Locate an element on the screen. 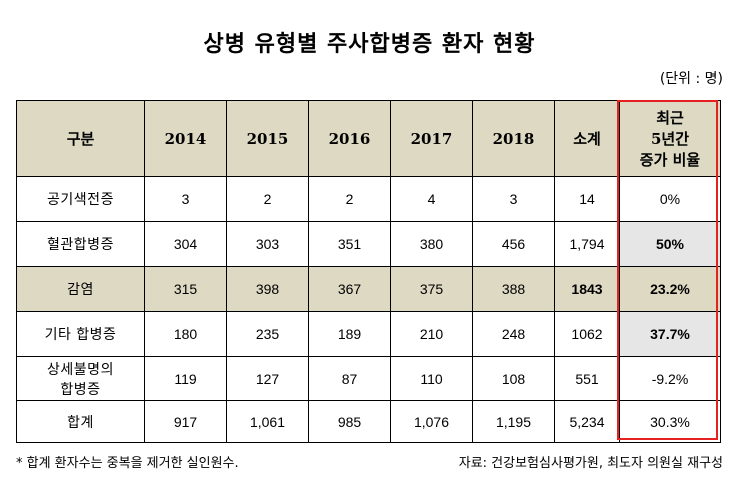  table-cell: 380 is located at coordinates (431, 244).